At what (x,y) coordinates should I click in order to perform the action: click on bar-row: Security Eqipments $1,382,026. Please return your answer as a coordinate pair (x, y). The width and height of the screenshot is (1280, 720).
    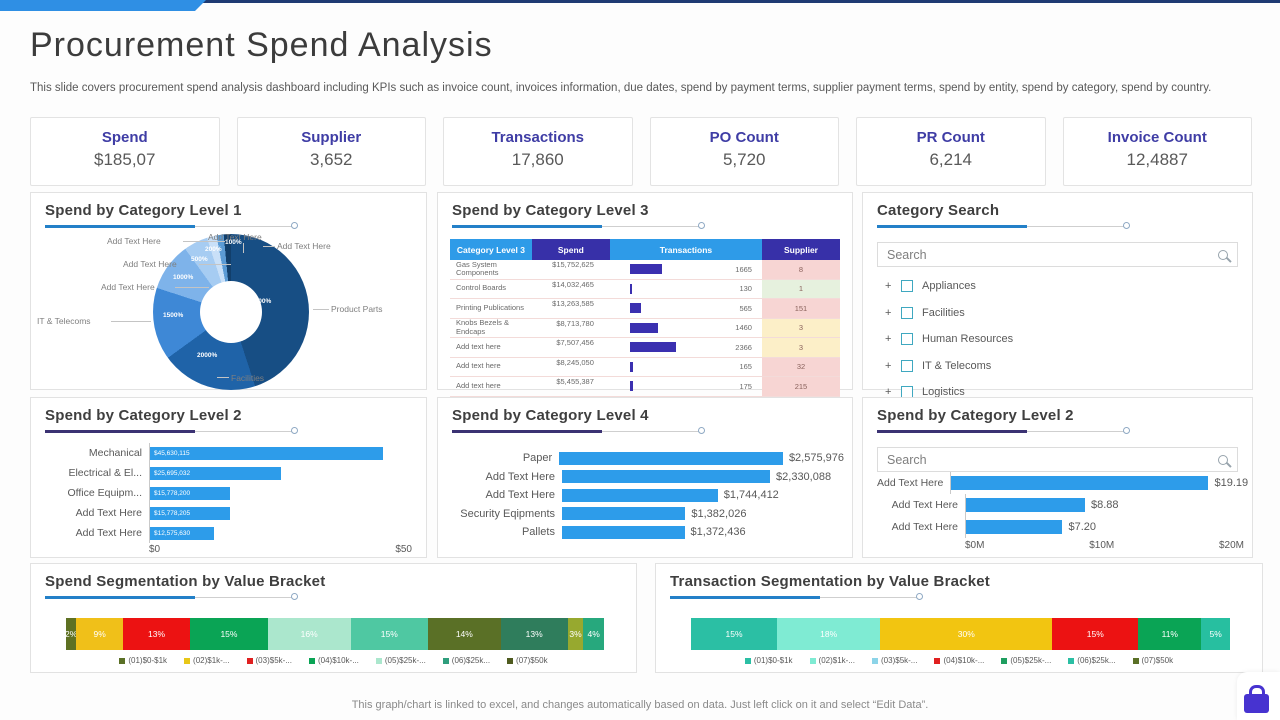
    Looking at the image, I should click on (648, 514).